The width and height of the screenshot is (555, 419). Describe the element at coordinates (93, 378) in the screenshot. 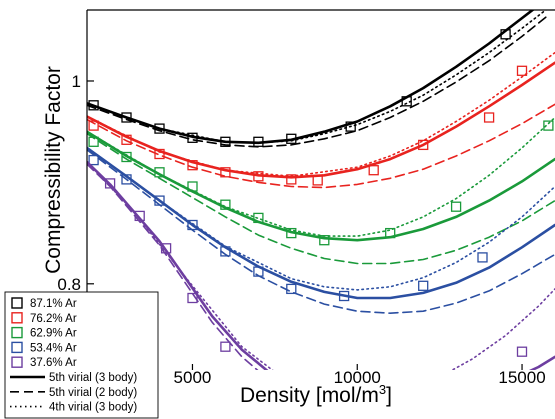

I see `legend-label-5: 5th virial (3 body)` at that location.